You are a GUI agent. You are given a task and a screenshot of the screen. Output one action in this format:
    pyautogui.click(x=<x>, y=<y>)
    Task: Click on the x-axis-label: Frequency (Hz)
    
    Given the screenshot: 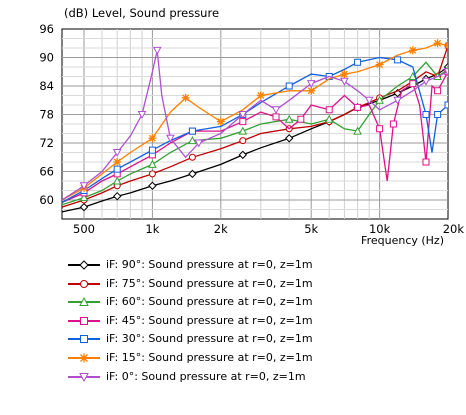 What is the action you would take?
    pyautogui.click(x=402, y=240)
    